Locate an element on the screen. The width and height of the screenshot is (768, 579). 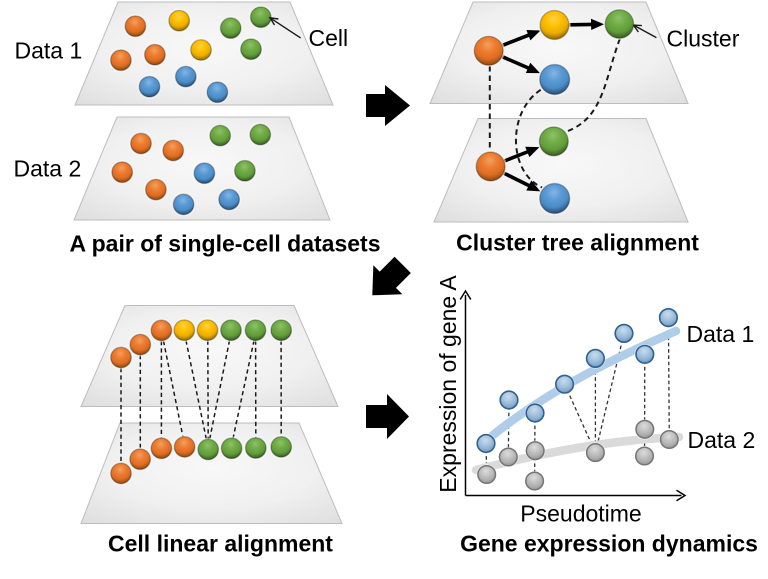
svg-text: Cell linear alignment is located at coordinates (220, 544).